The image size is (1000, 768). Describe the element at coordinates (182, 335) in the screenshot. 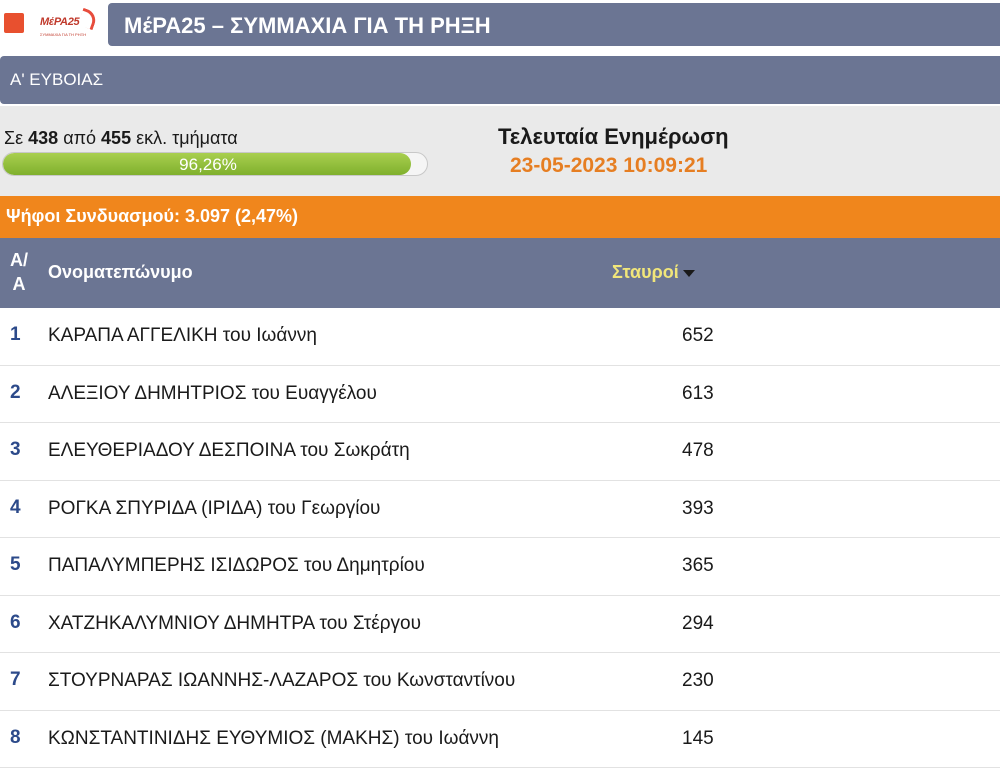

I see `candidate-name: ΚΑΡΑΠΑ ΑΓΓΕΛΙΚΗ του Ιωάννη` at that location.